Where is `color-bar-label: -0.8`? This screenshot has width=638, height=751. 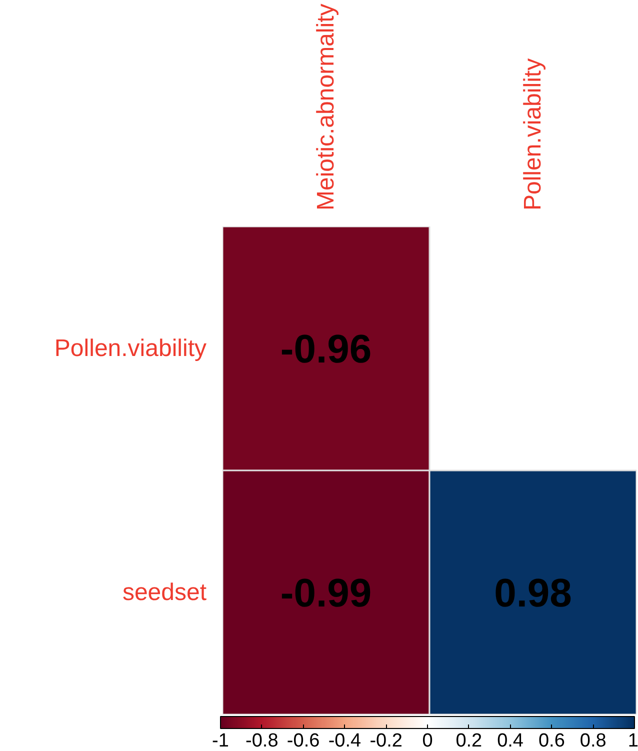 color-bar-label: -0.8 is located at coordinates (262, 740).